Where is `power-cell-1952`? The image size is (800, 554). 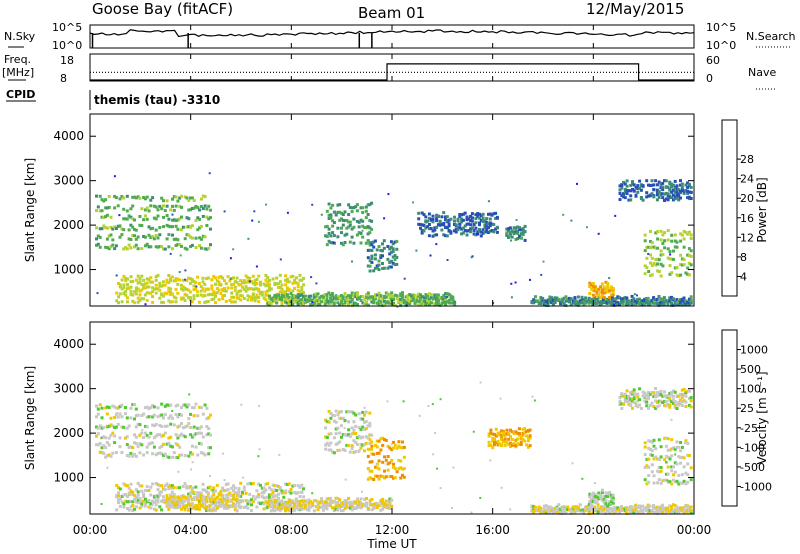
power-cell-1952 is located at coordinates (686, 185).